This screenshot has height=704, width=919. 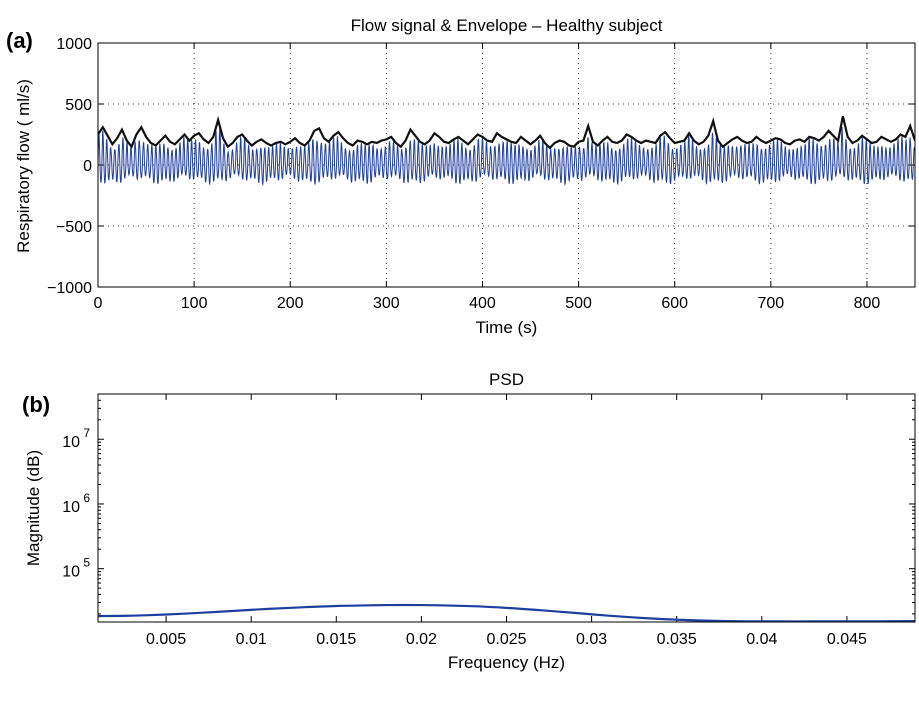 What do you see at coordinates (674, 303) in the screenshot?
I see `flow-x-tick-label: 600` at bounding box center [674, 303].